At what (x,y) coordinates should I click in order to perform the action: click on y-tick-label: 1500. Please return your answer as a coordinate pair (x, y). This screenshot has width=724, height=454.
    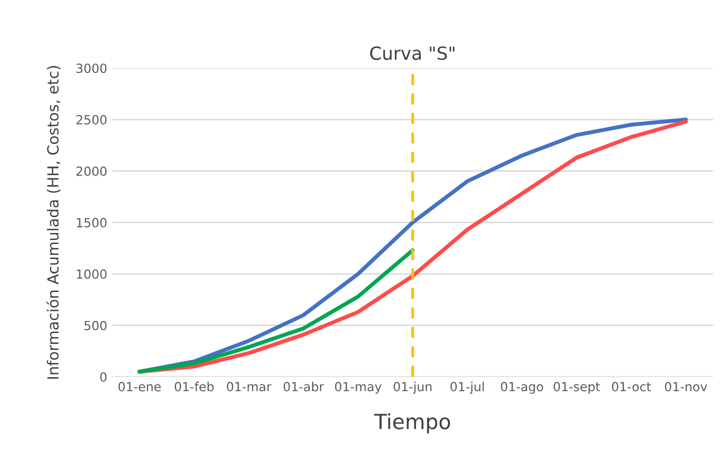
    Looking at the image, I should click on (91, 223).